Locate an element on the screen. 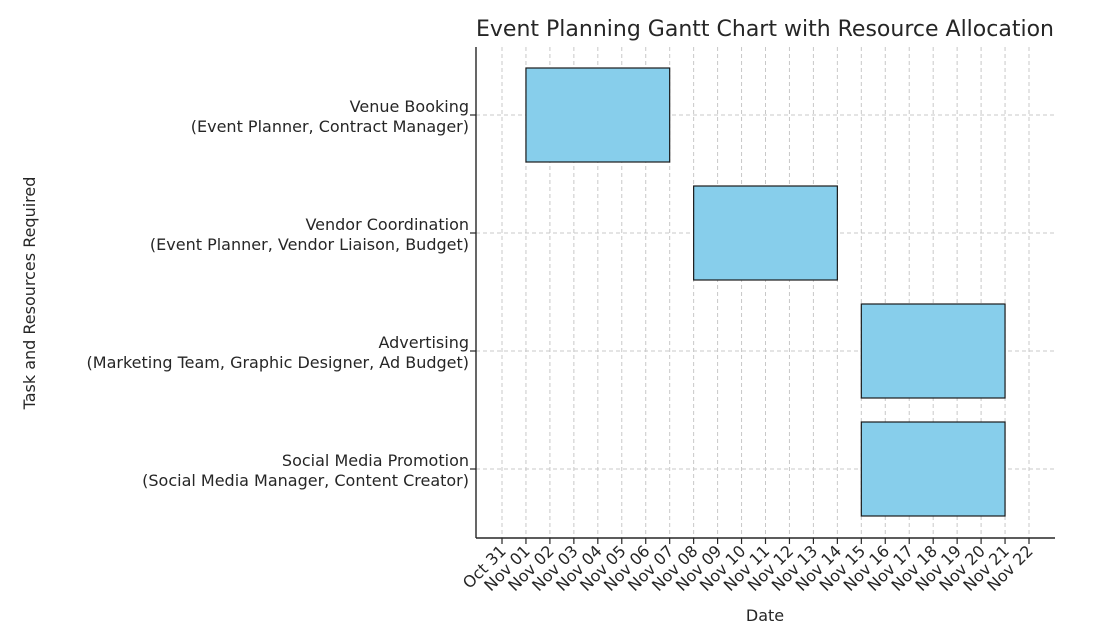  y-tick-resource-label: (Event Planner, Vendor Liaison, Budget) is located at coordinates (309, 244).